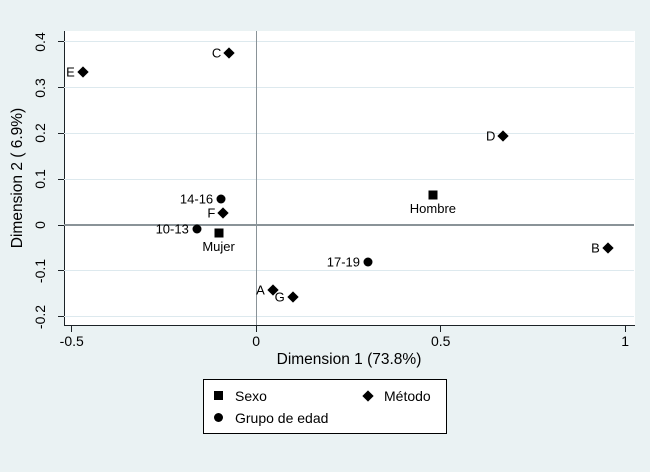 Image resolution: width=650 pixels, height=472 pixels. Describe the element at coordinates (40, 87) in the screenshot. I see `y-axis-tick-label-text: 0.3` at that location.